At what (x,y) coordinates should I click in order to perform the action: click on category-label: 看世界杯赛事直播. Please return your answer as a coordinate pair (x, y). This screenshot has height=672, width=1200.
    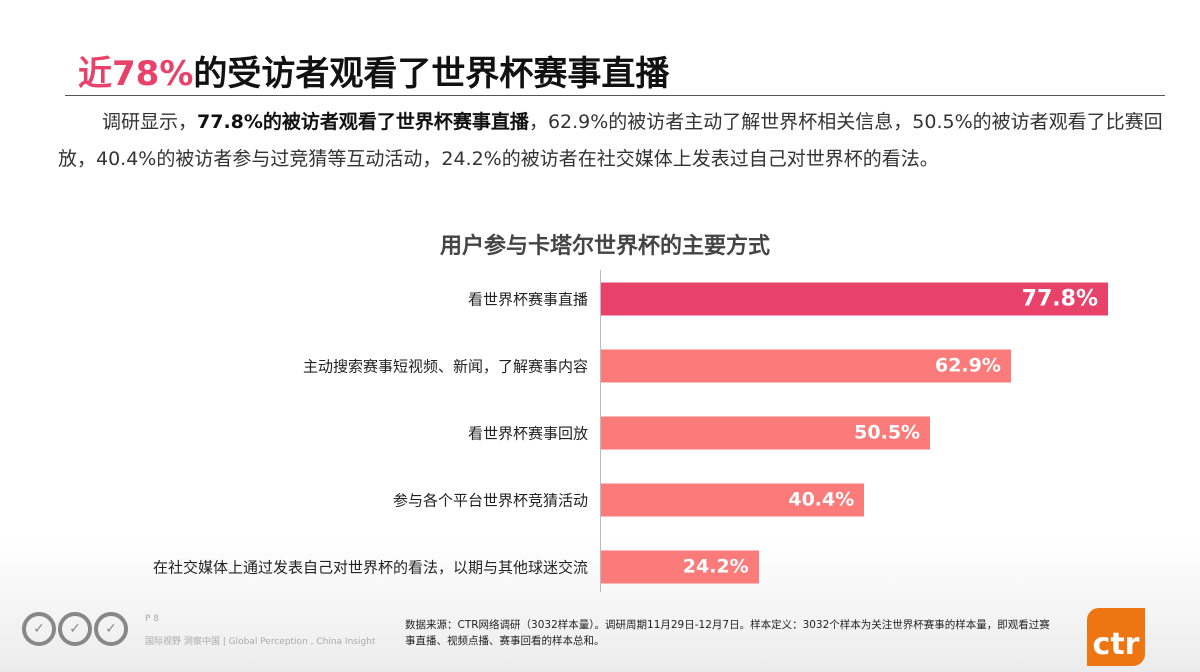
    Looking at the image, I should click on (527, 299).